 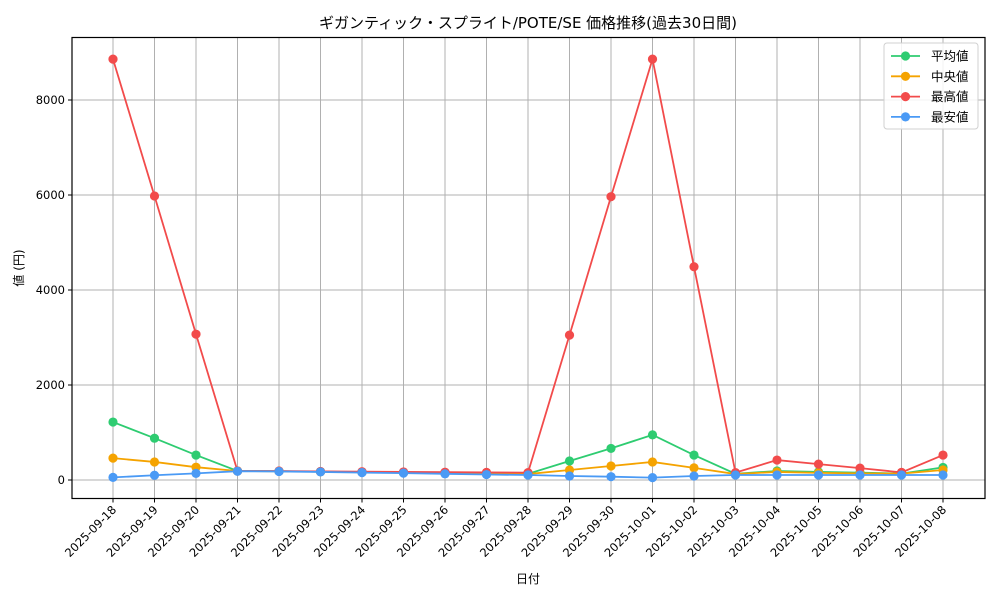 What do you see at coordinates (930, 76) in the screenshot?
I see `legend-item: 中央値` at bounding box center [930, 76].